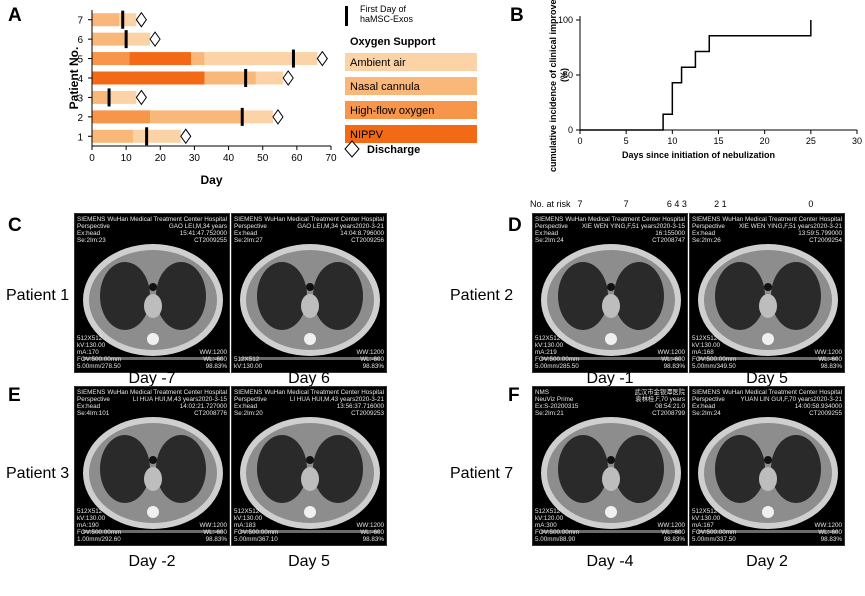 This screenshot has height=596, width=865. I want to click on ct-day-label: Day -4, so click(610, 561).